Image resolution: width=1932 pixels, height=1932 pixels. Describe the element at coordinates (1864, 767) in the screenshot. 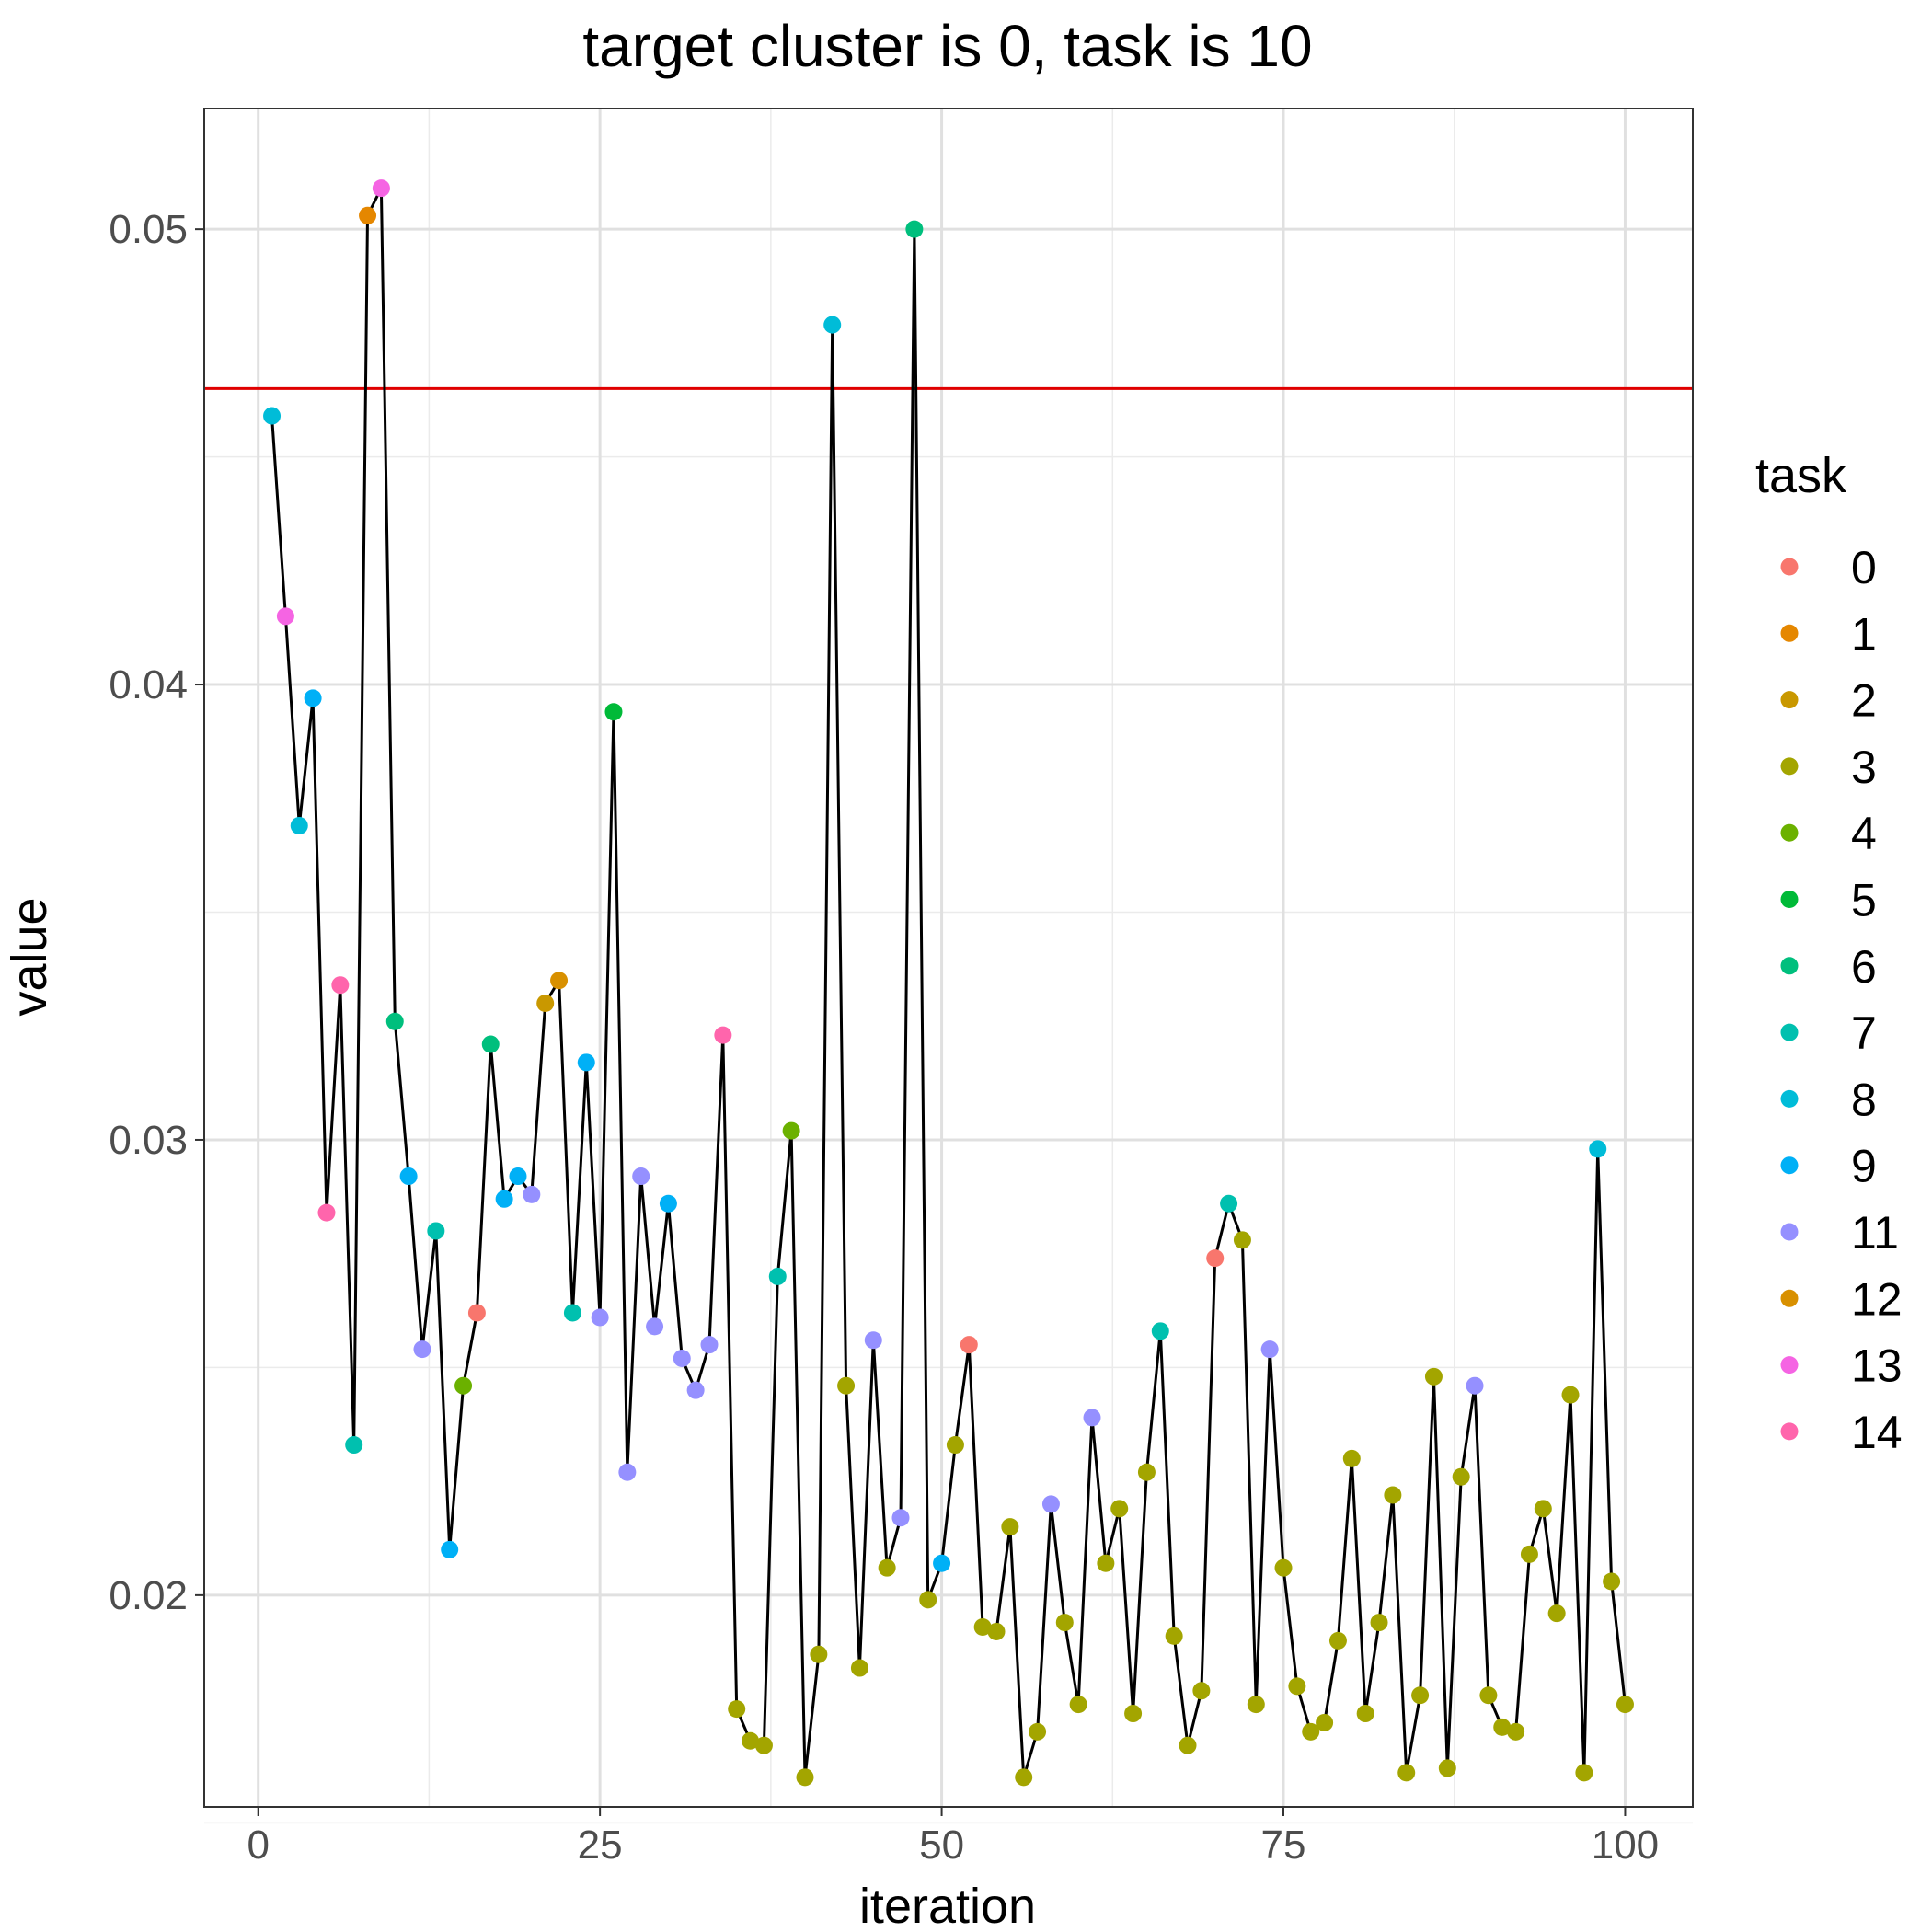

I see `legend-label: 3` at that location.